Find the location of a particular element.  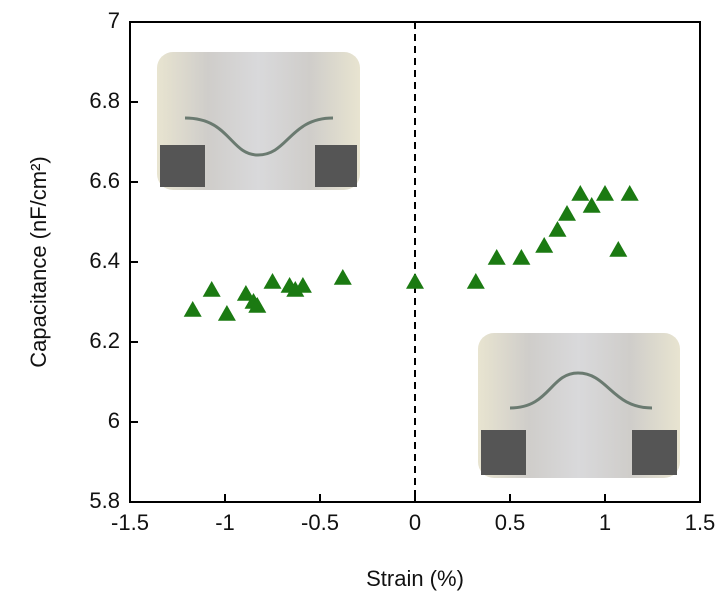

y-axis-label: Capacitance (nF/cm²) is located at coordinates (38, 262).